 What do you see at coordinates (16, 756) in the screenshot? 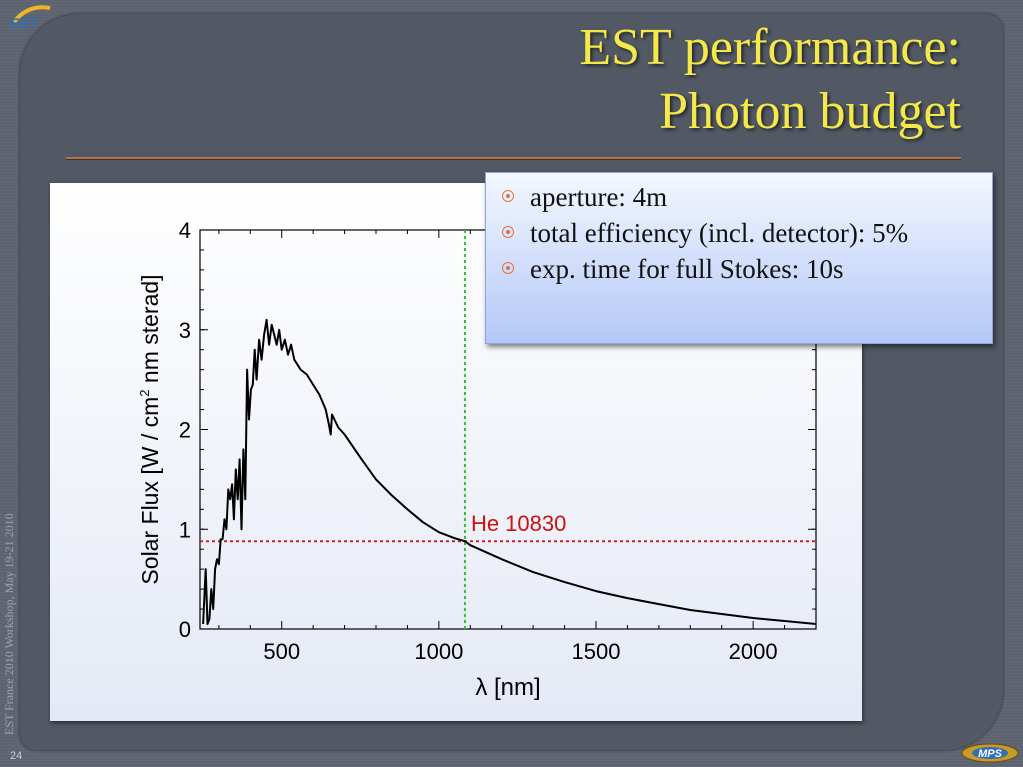
I see `page-number: 24` at bounding box center [16, 756].